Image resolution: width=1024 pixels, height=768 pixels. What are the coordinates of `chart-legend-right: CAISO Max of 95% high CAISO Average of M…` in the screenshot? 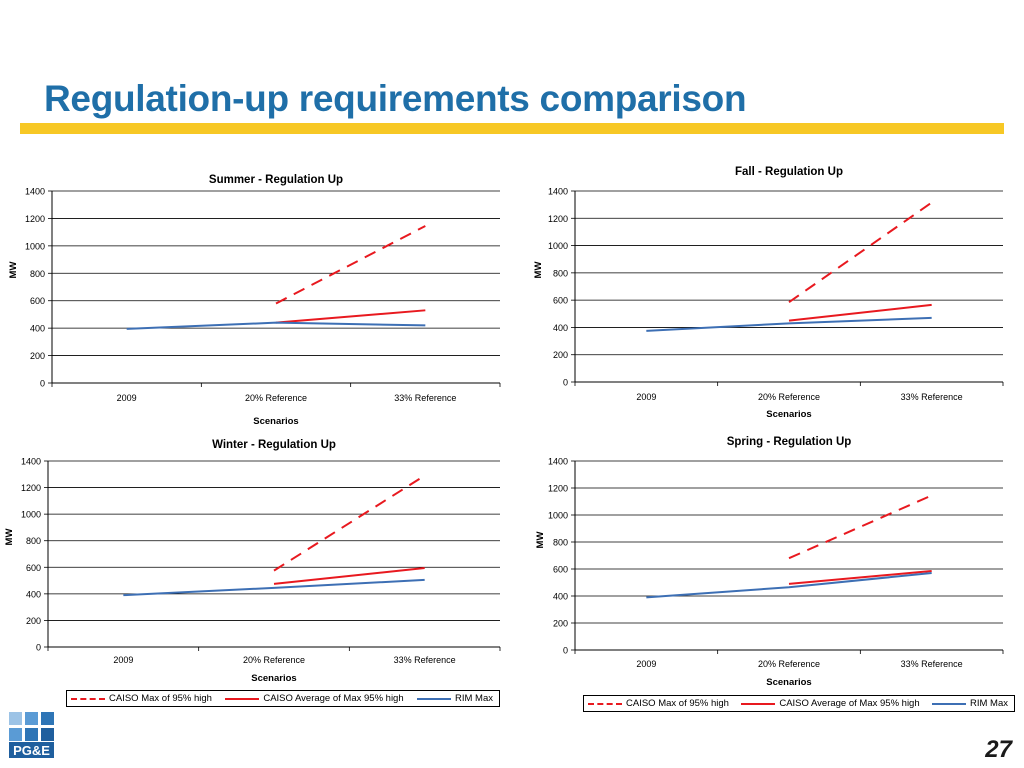 It's located at (799, 703).